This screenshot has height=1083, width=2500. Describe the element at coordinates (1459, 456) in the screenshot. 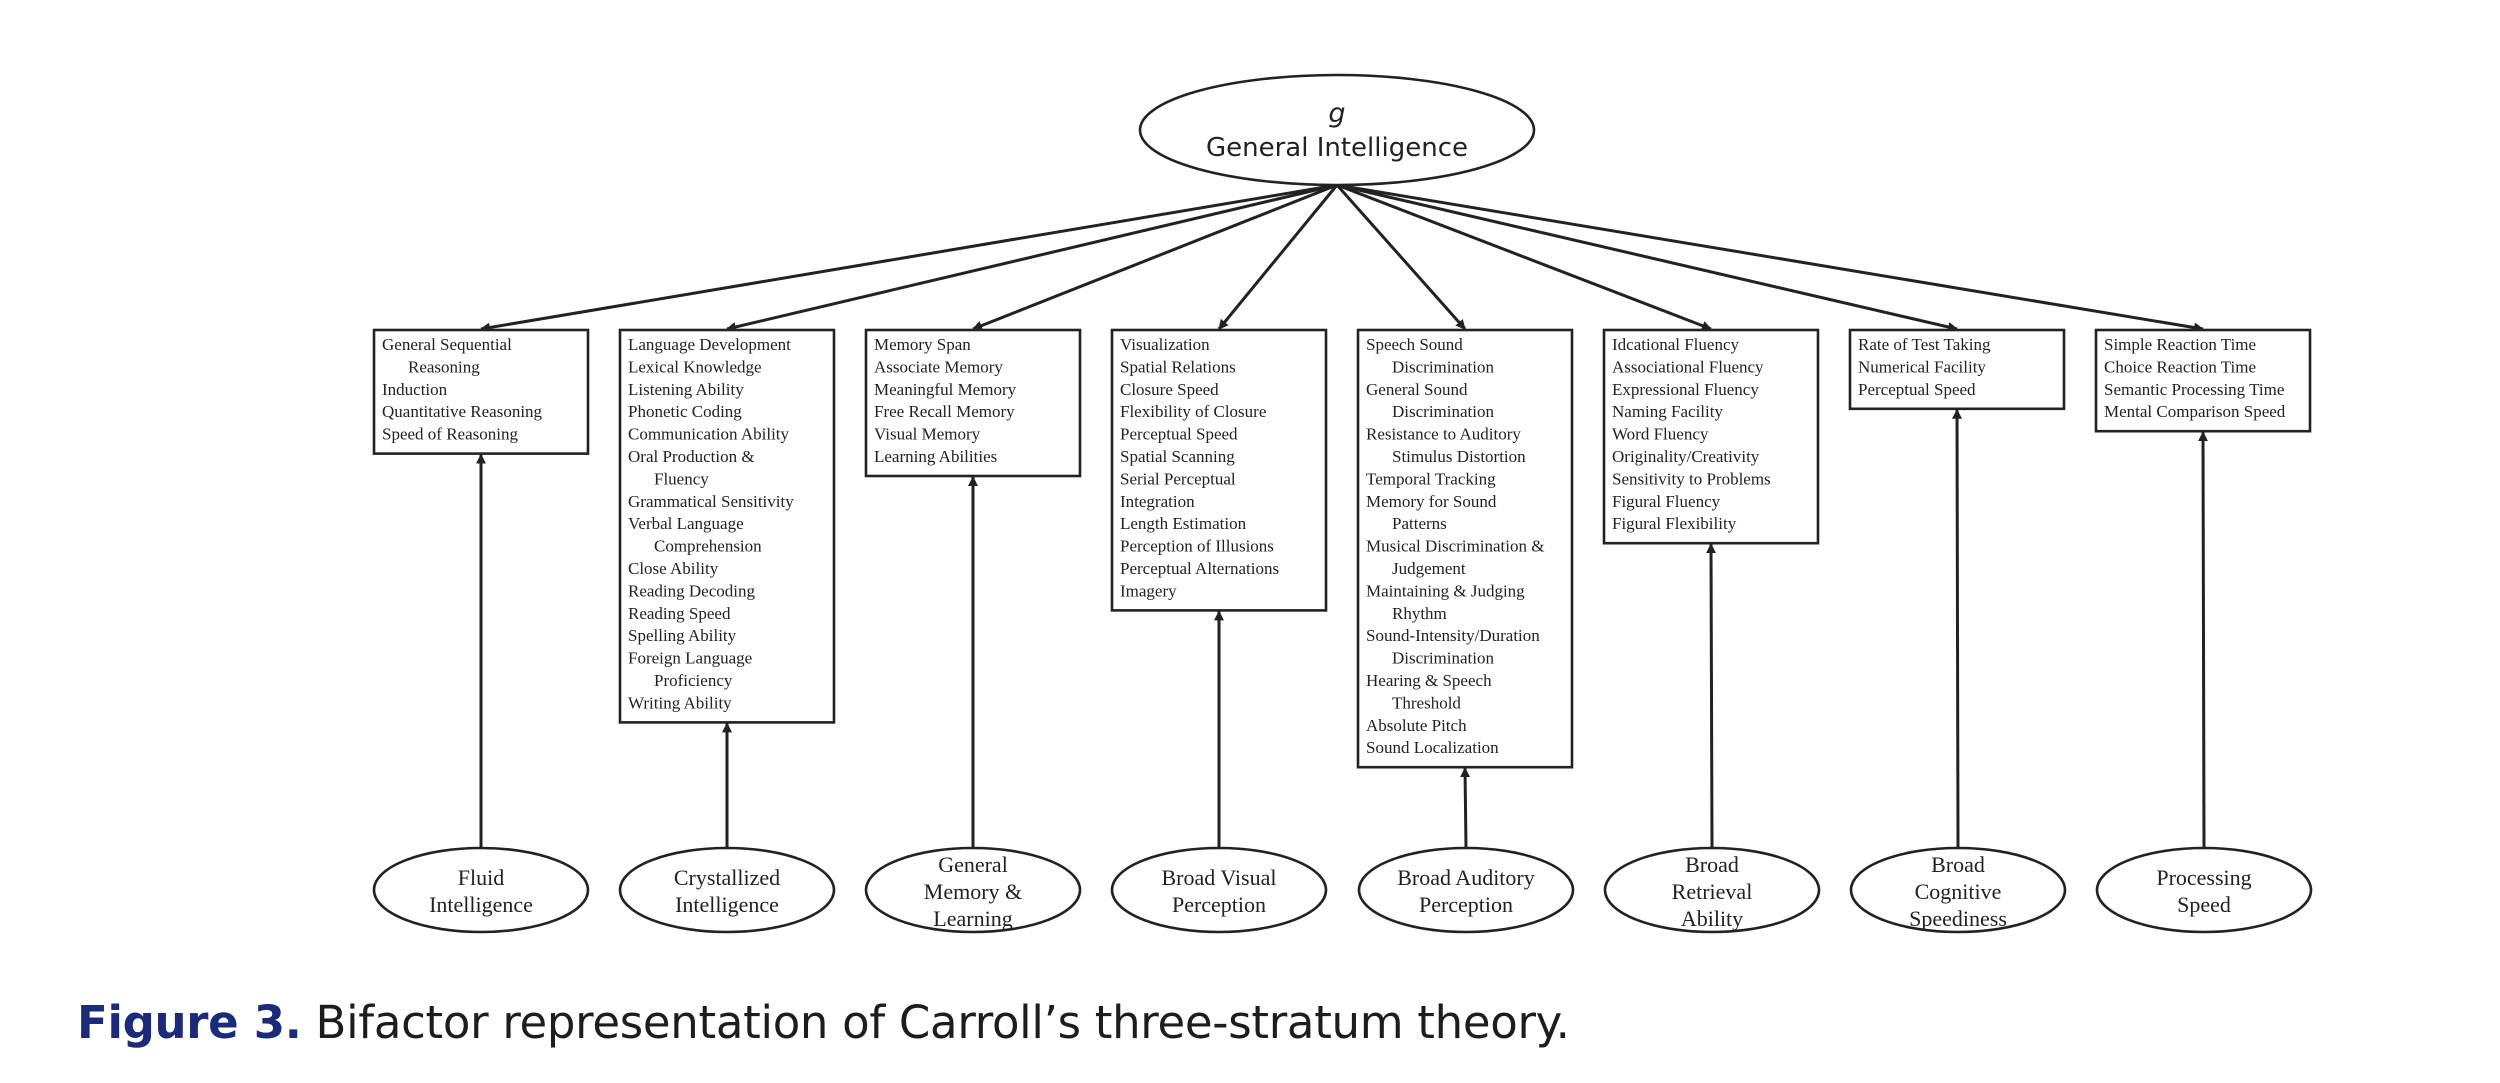

I see `ability-item: Stimulus Distortion` at that location.